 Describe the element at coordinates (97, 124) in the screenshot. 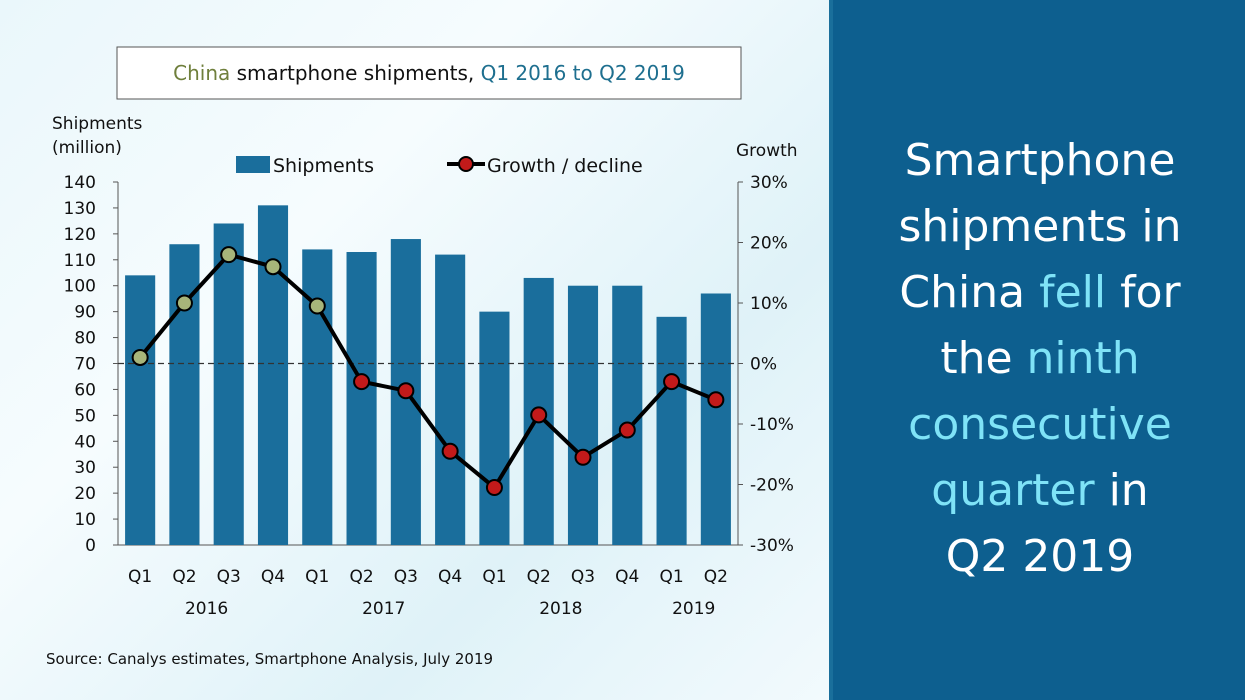

I see `y-axis-title-line-0: Shipments` at that location.